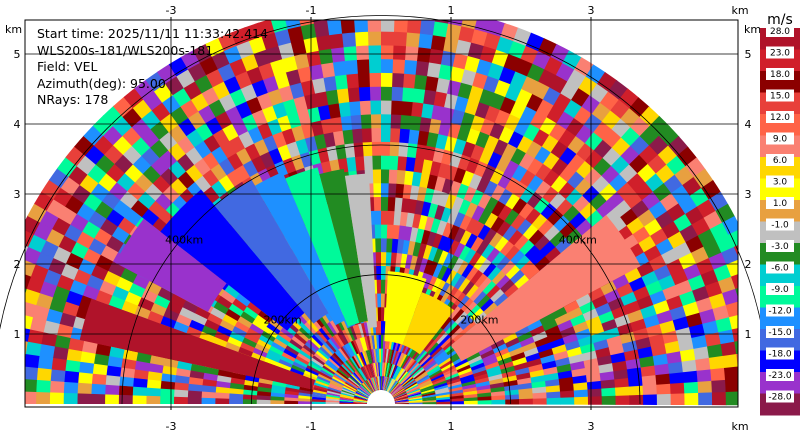 The width and height of the screenshot is (800, 438). What do you see at coordinates (752, 29) in the screenshot?
I see `y-unit-right: km` at bounding box center [752, 29].